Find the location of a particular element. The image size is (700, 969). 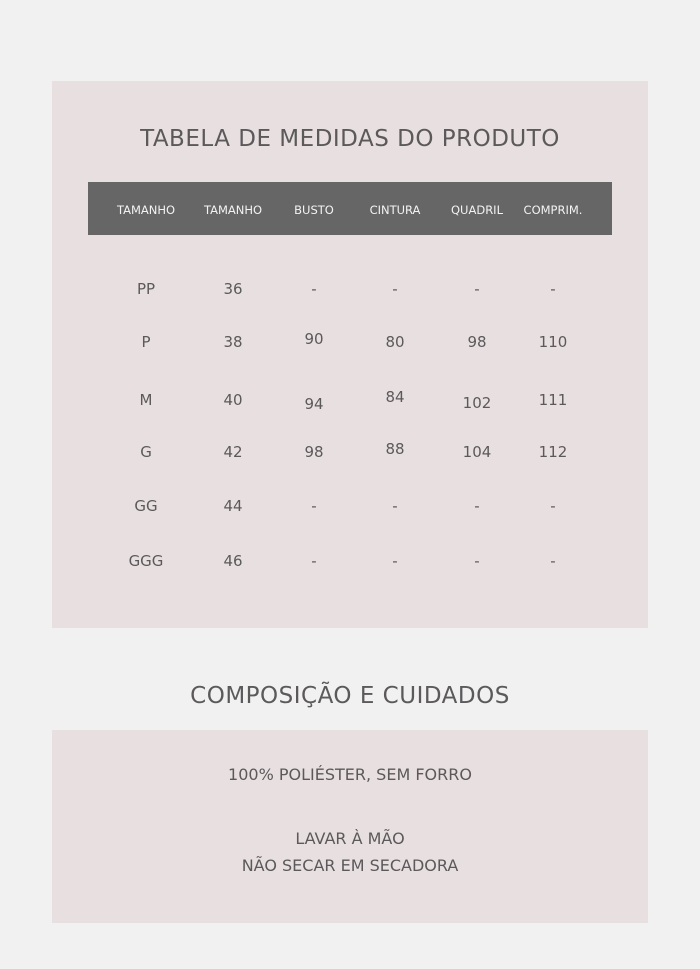

care-instruction: LAVAR À MÃO is located at coordinates (350, 838).